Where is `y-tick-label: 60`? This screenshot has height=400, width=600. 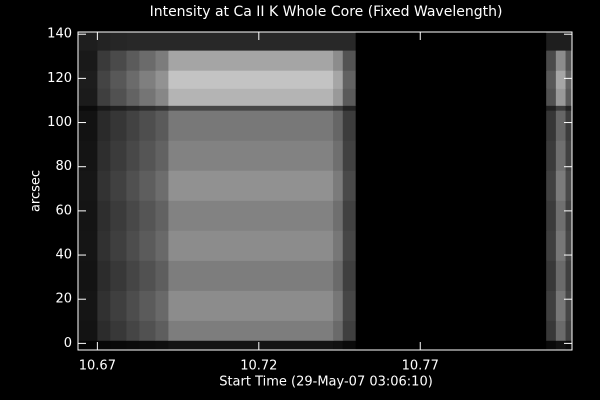
y-tick-label: 60 is located at coordinates (63, 210).